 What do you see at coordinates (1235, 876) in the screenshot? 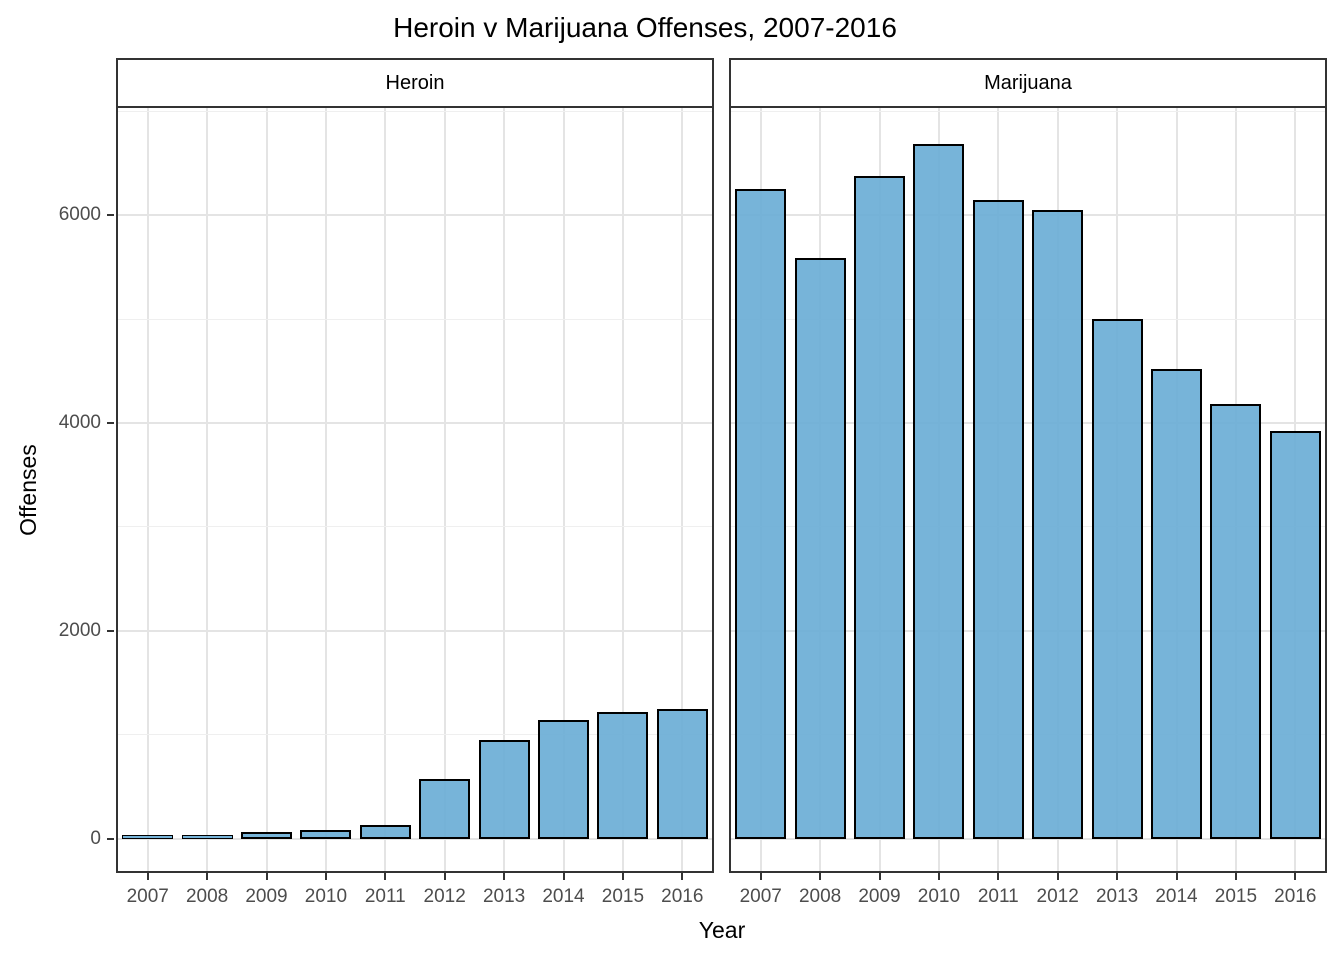
I see `x-tick-marijuana-2015` at bounding box center [1235, 876].